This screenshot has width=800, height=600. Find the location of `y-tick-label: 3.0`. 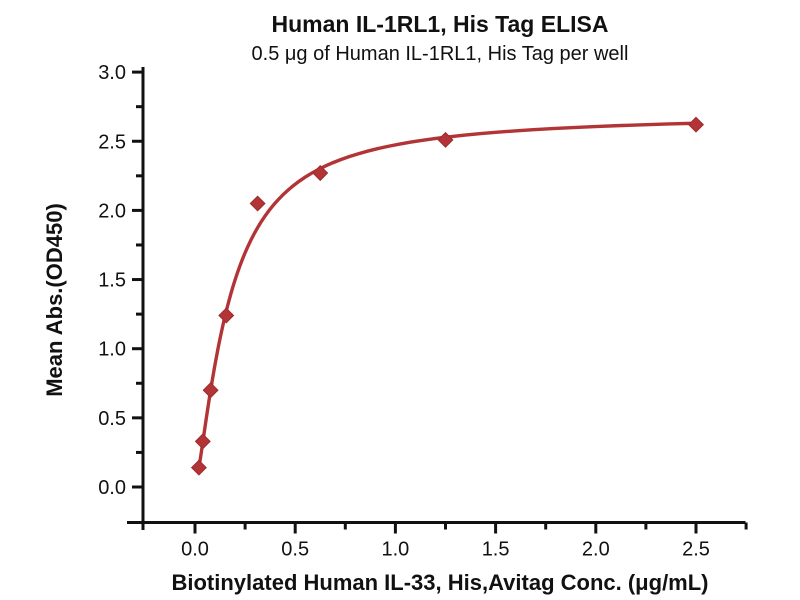

y-tick-label: 3.0 is located at coordinates (112, 73).